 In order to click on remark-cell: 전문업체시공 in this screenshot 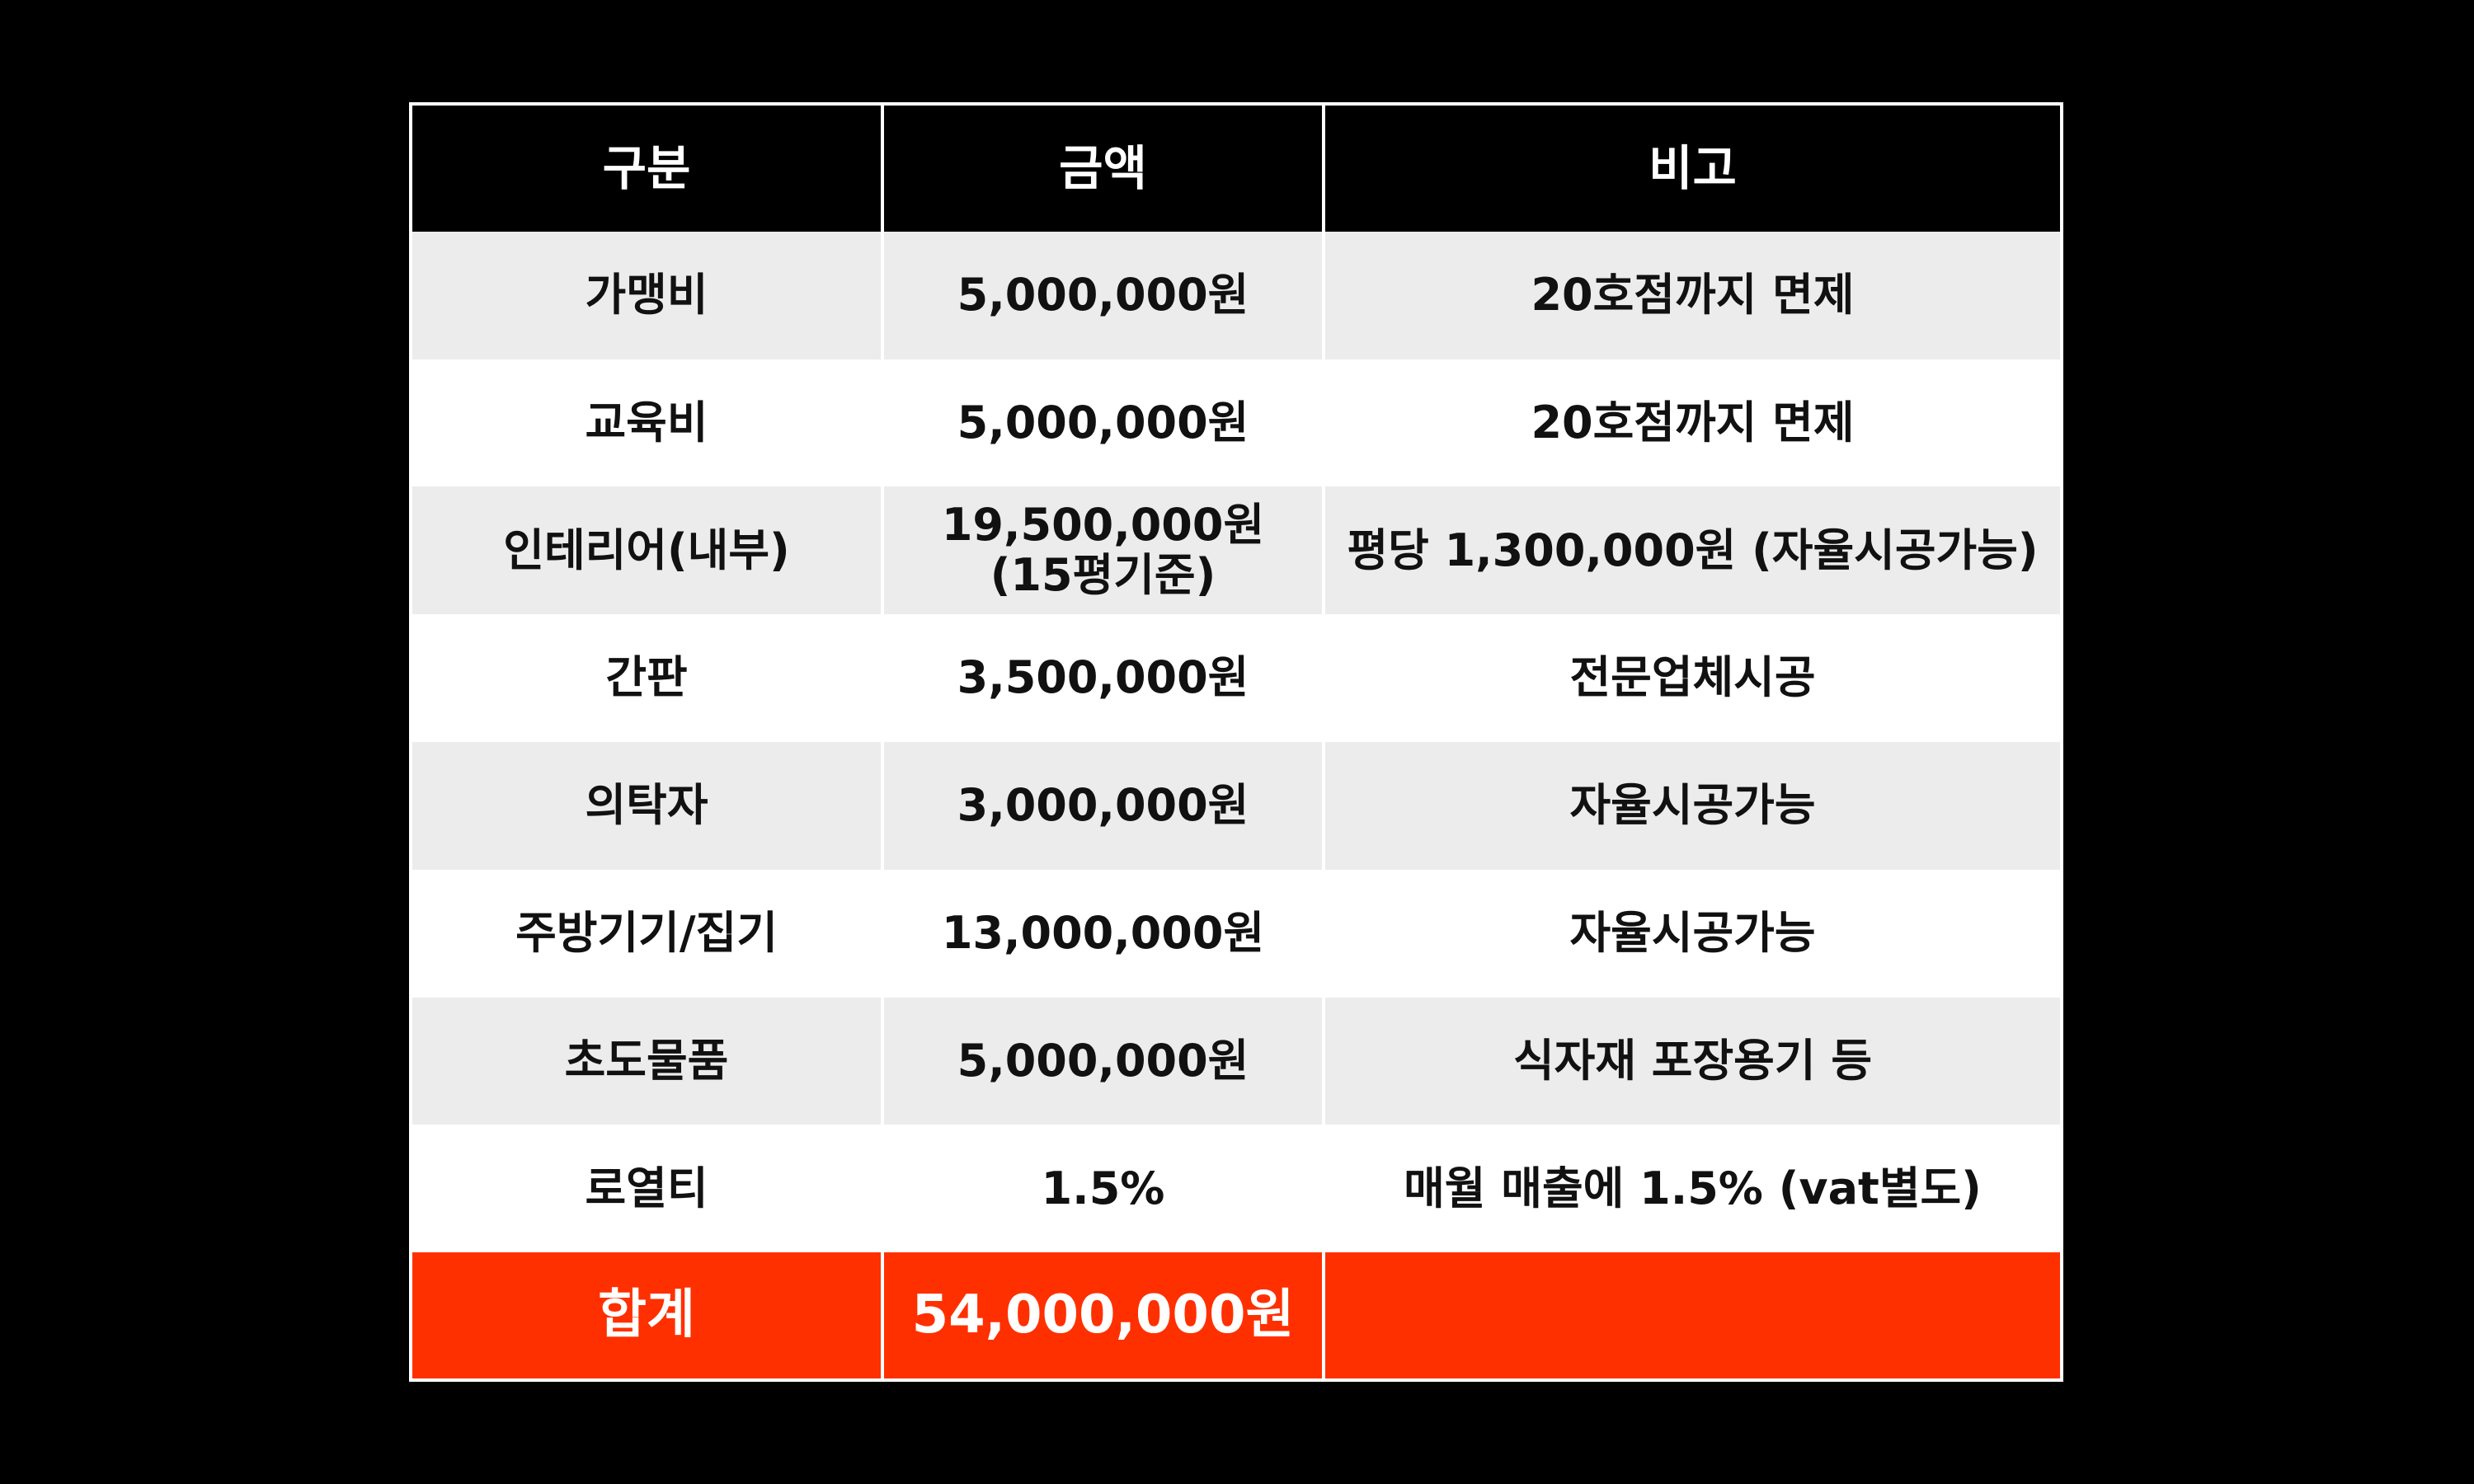, I will do `click(1691, 678)`.